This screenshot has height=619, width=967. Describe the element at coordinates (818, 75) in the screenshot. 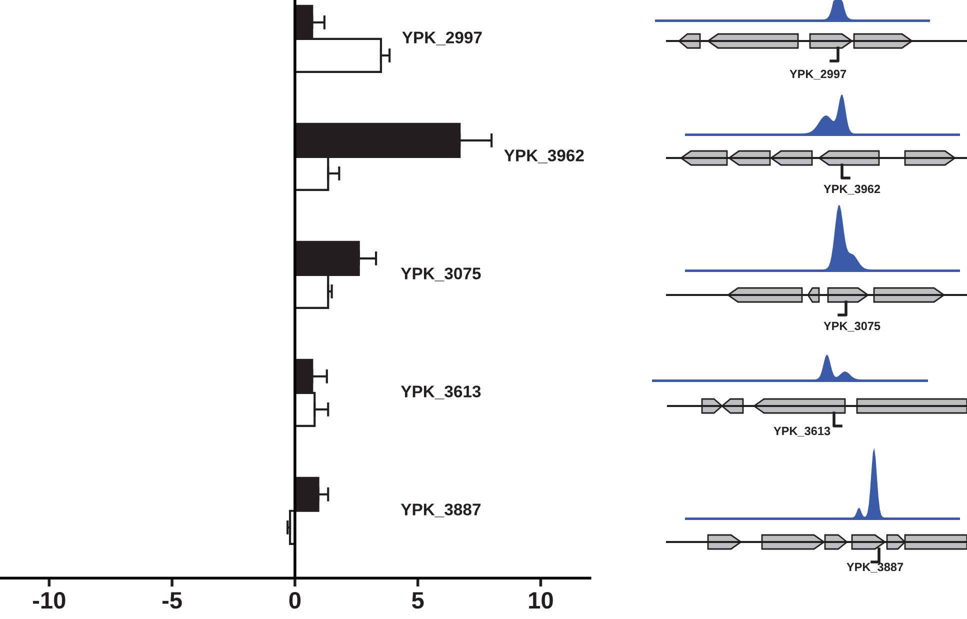

I see `text: YPK_2997` at that location.